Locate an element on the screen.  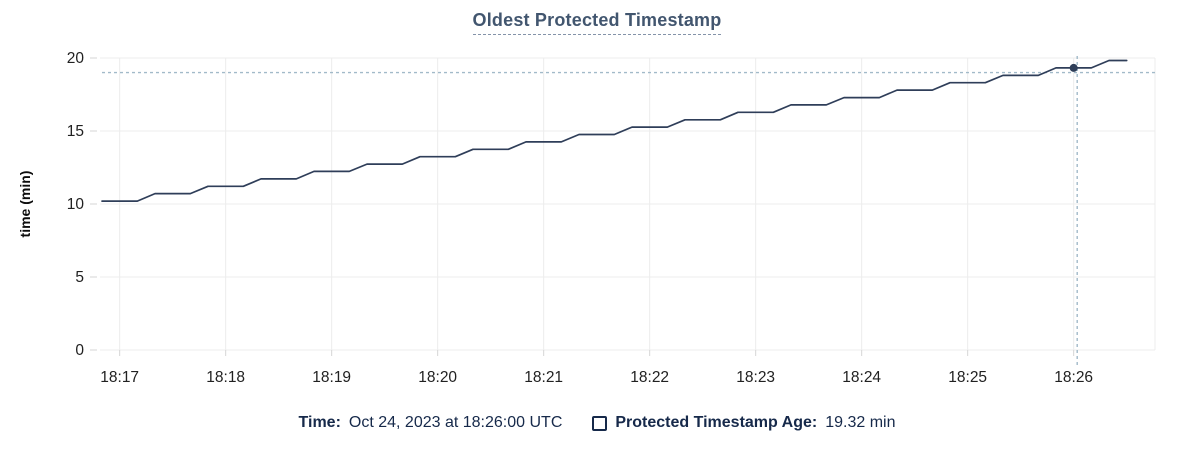
y-tick-label: 15 is located at coordinates (75, 131).